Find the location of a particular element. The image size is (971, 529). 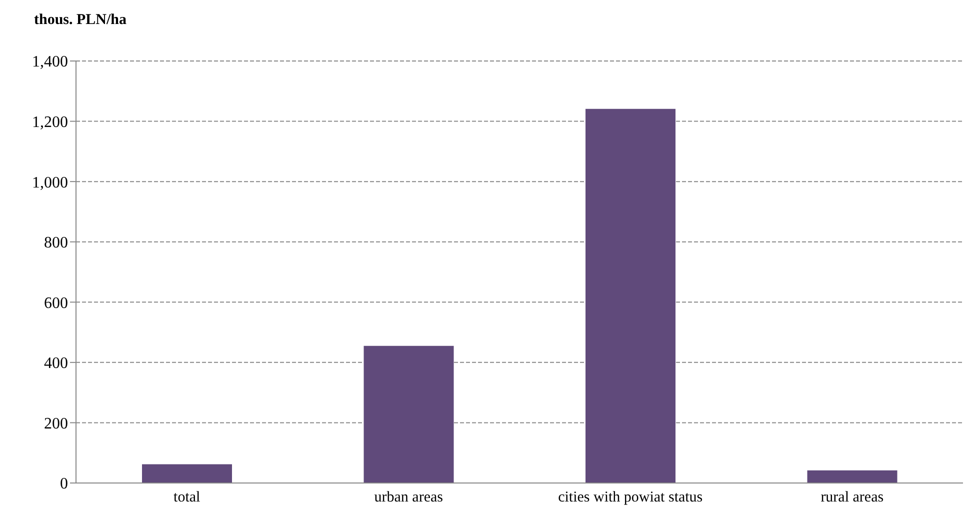

x-tick-label: total is located at coordinates (187, 498).